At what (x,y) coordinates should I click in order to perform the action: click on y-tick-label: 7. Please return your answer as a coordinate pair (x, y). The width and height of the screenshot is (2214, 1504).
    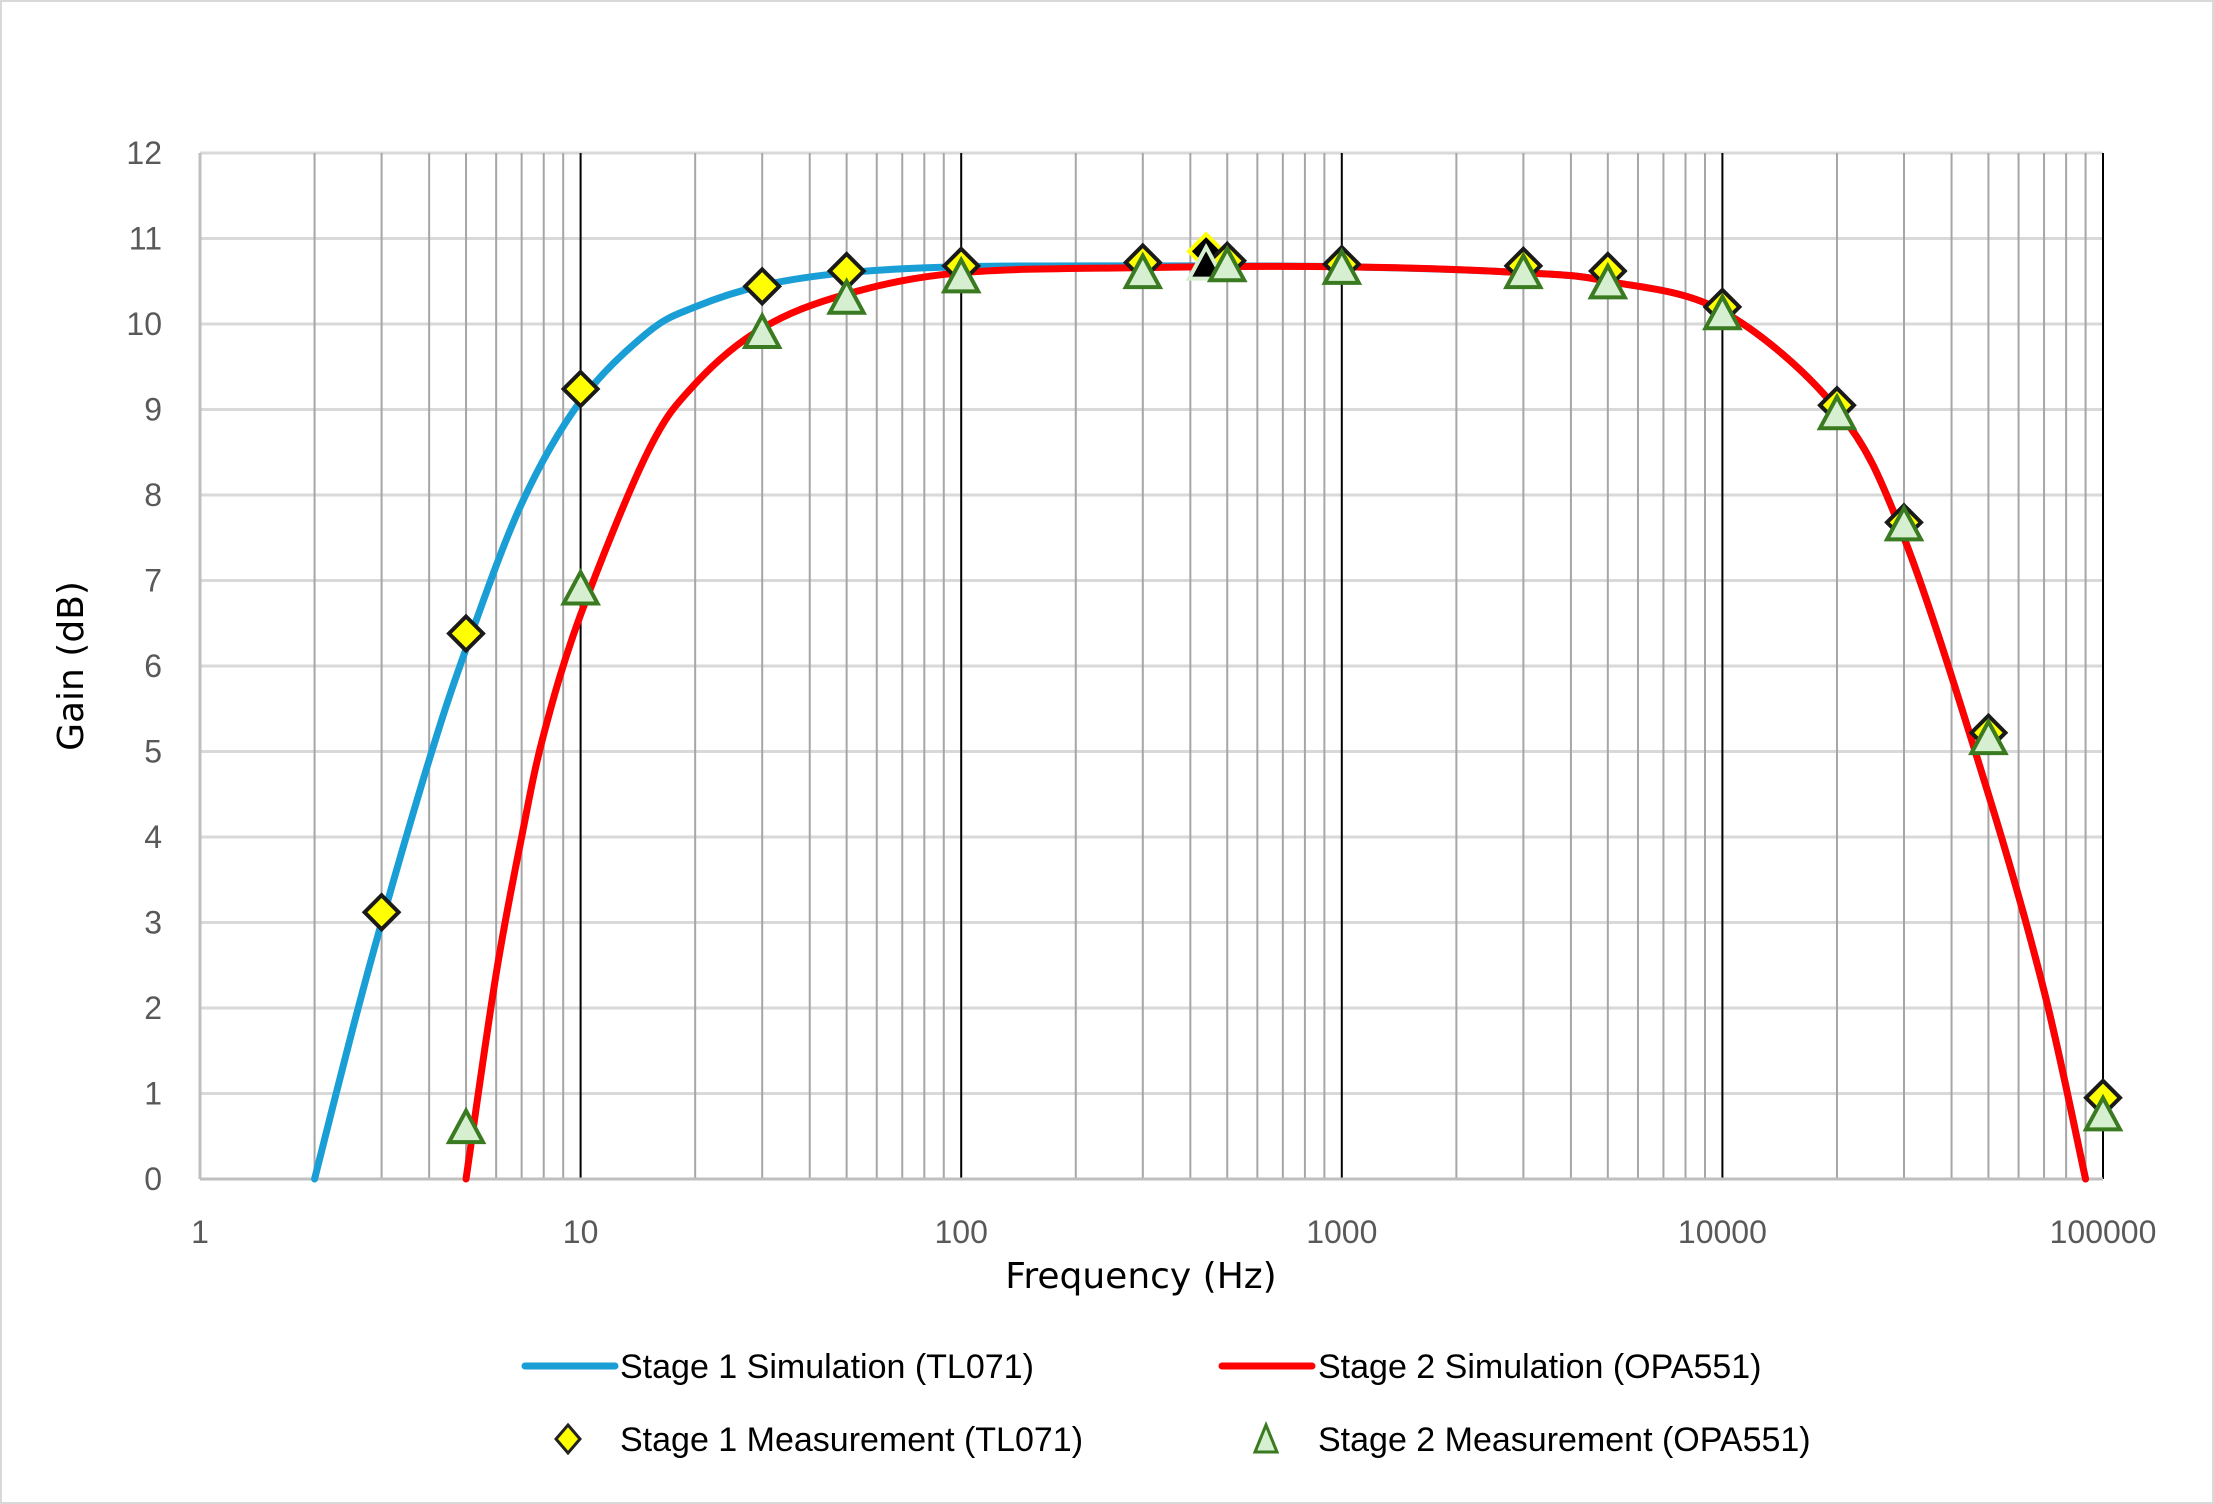
    Looking at the image, I should click on (153, 581).